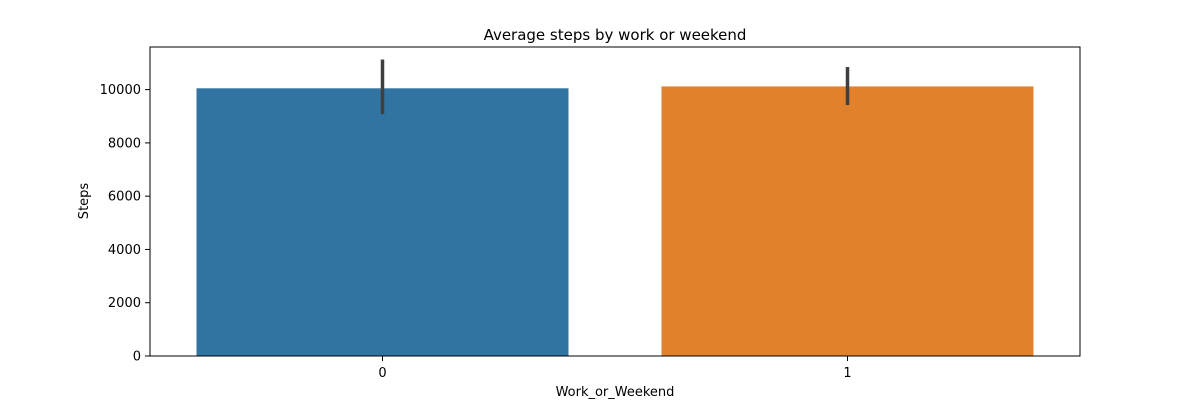  I want to click on x-axis-label: Work_or_Weekend, so click(615, 392).